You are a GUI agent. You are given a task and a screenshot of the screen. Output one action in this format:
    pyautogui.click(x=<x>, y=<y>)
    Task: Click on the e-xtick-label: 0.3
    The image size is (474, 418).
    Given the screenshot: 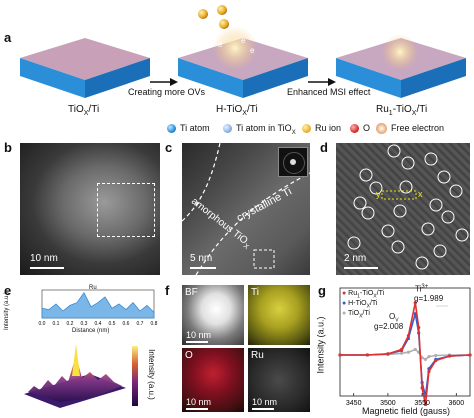 What is the action you would take?
    pyautogui.click(x=84, y=324)
    